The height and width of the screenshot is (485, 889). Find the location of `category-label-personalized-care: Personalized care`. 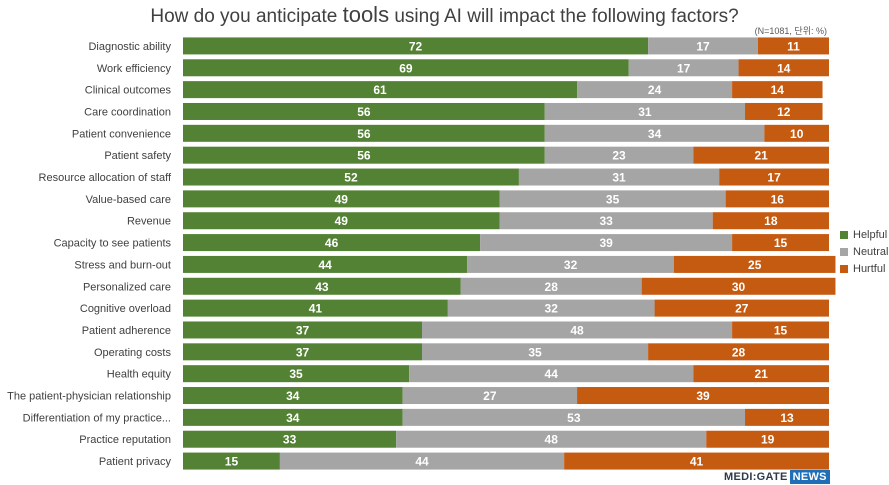

category-label-personalized-care: Personalized care is located at coordinates (127, 287).